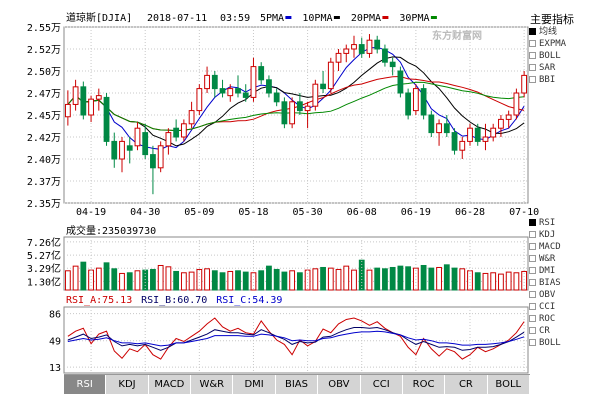 Image resolution: width=603 pixels, height=400 pixels. I want to click on sub-indicator-wr: W&R, so click(565, 259).